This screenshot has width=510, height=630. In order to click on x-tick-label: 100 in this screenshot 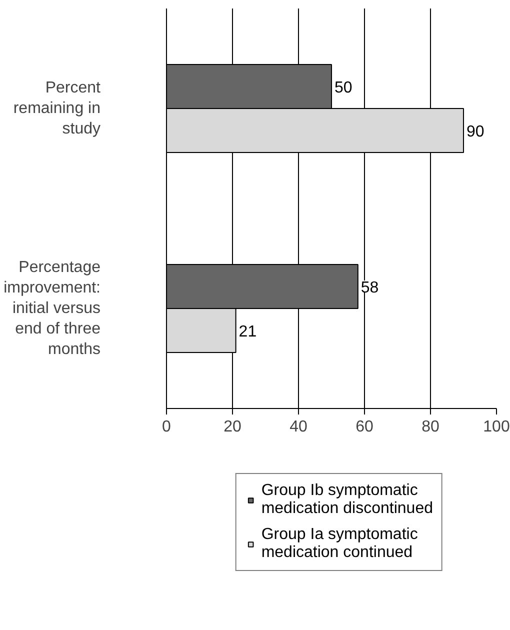, I will do `click(496, 427)`.